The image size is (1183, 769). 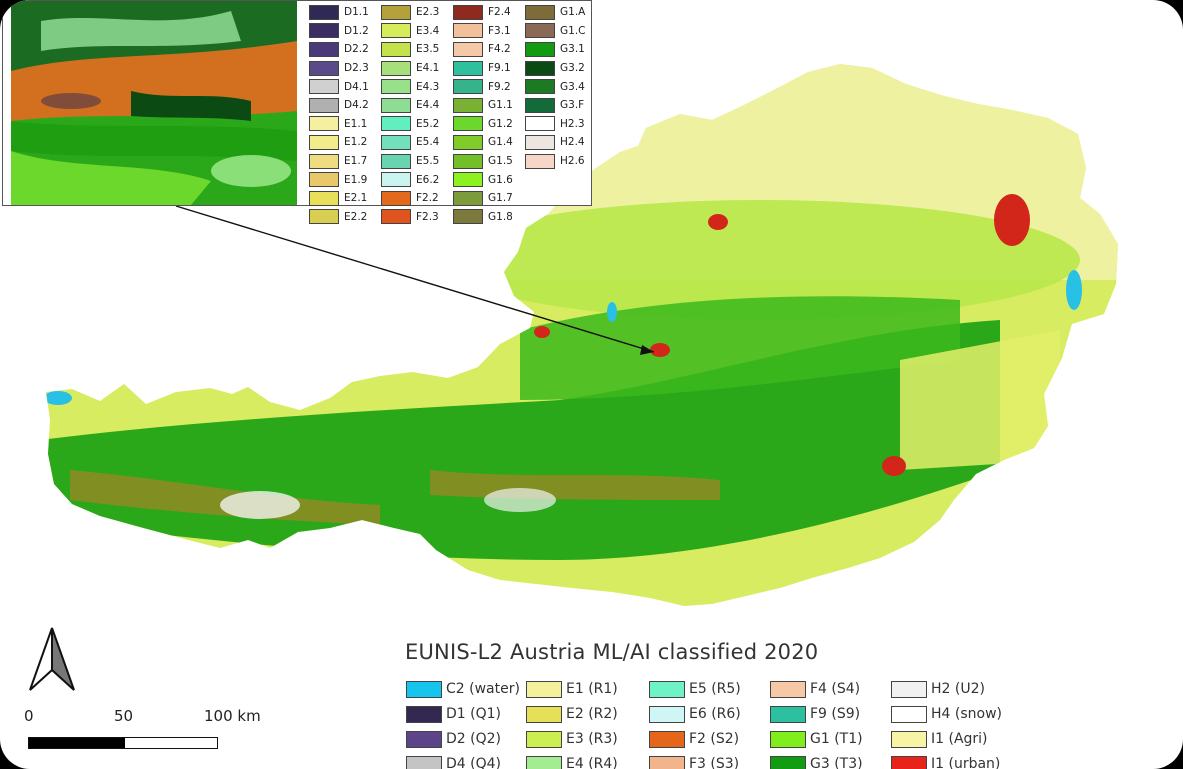 I want to click on inset-legend-item: E3.5, so click(x=410, y=49).